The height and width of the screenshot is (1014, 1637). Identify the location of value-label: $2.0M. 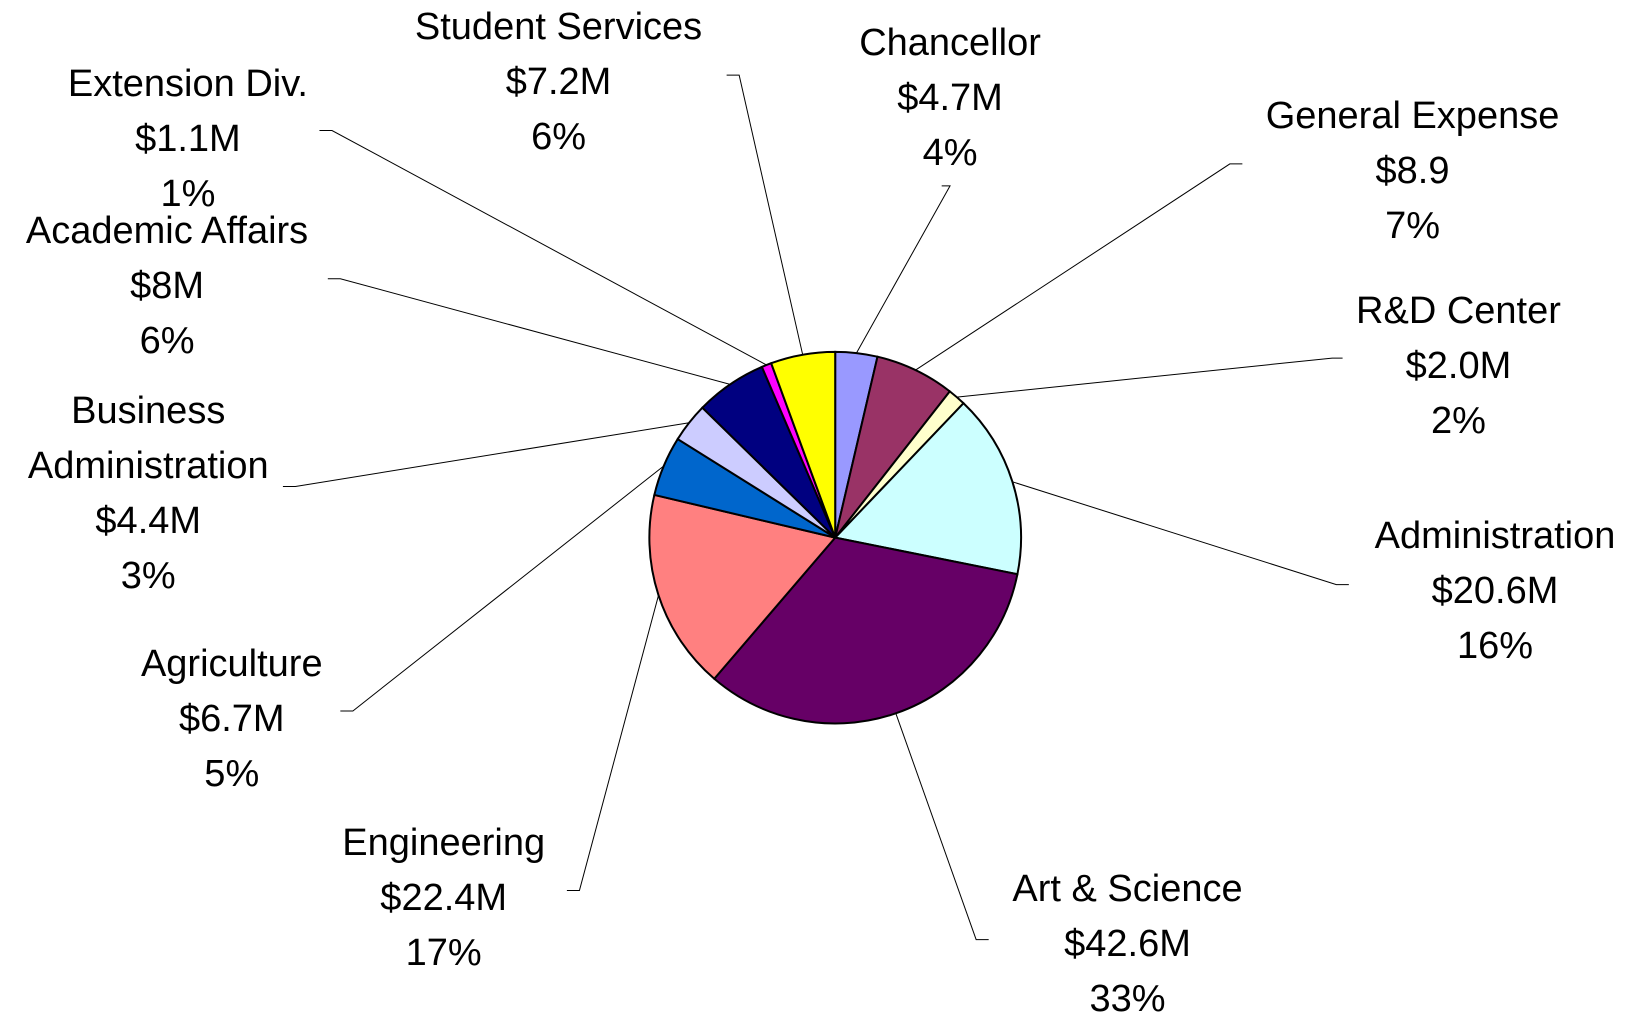
(1458, 365).